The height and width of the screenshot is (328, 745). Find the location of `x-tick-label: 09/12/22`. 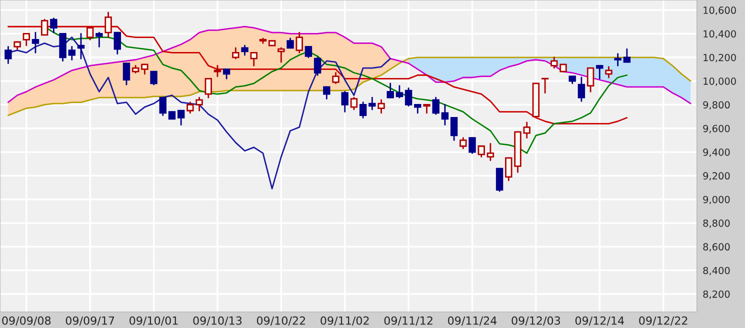

x-tick-label: 09/12/22 is located at coordinates (663, 321).